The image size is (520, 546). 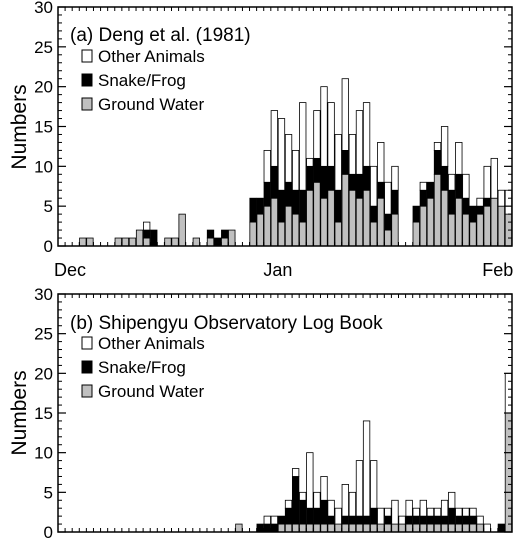 What do you see at coordinates (277, 270) in the screenshot?
I see `month-label: Jan` at bounding box center [277, 270].